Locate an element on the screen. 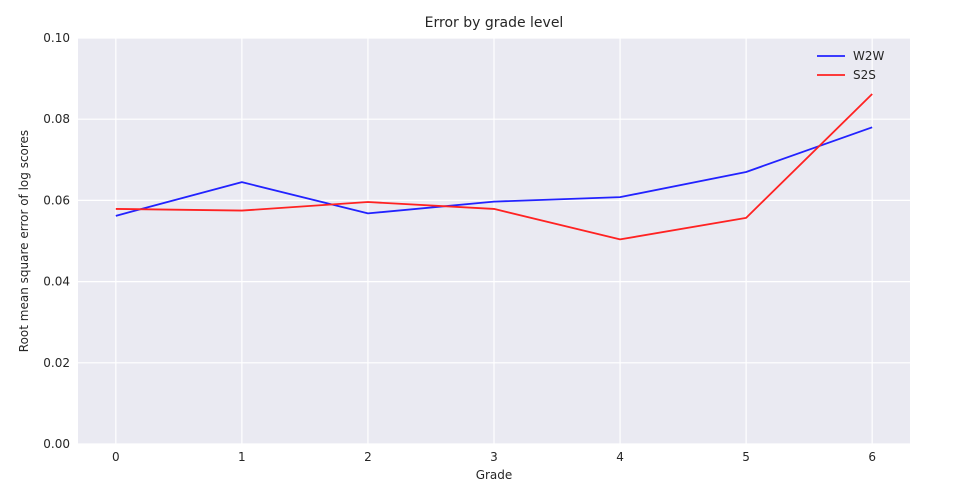  x-tick-label: 3 is located at coordinates (494, 457).